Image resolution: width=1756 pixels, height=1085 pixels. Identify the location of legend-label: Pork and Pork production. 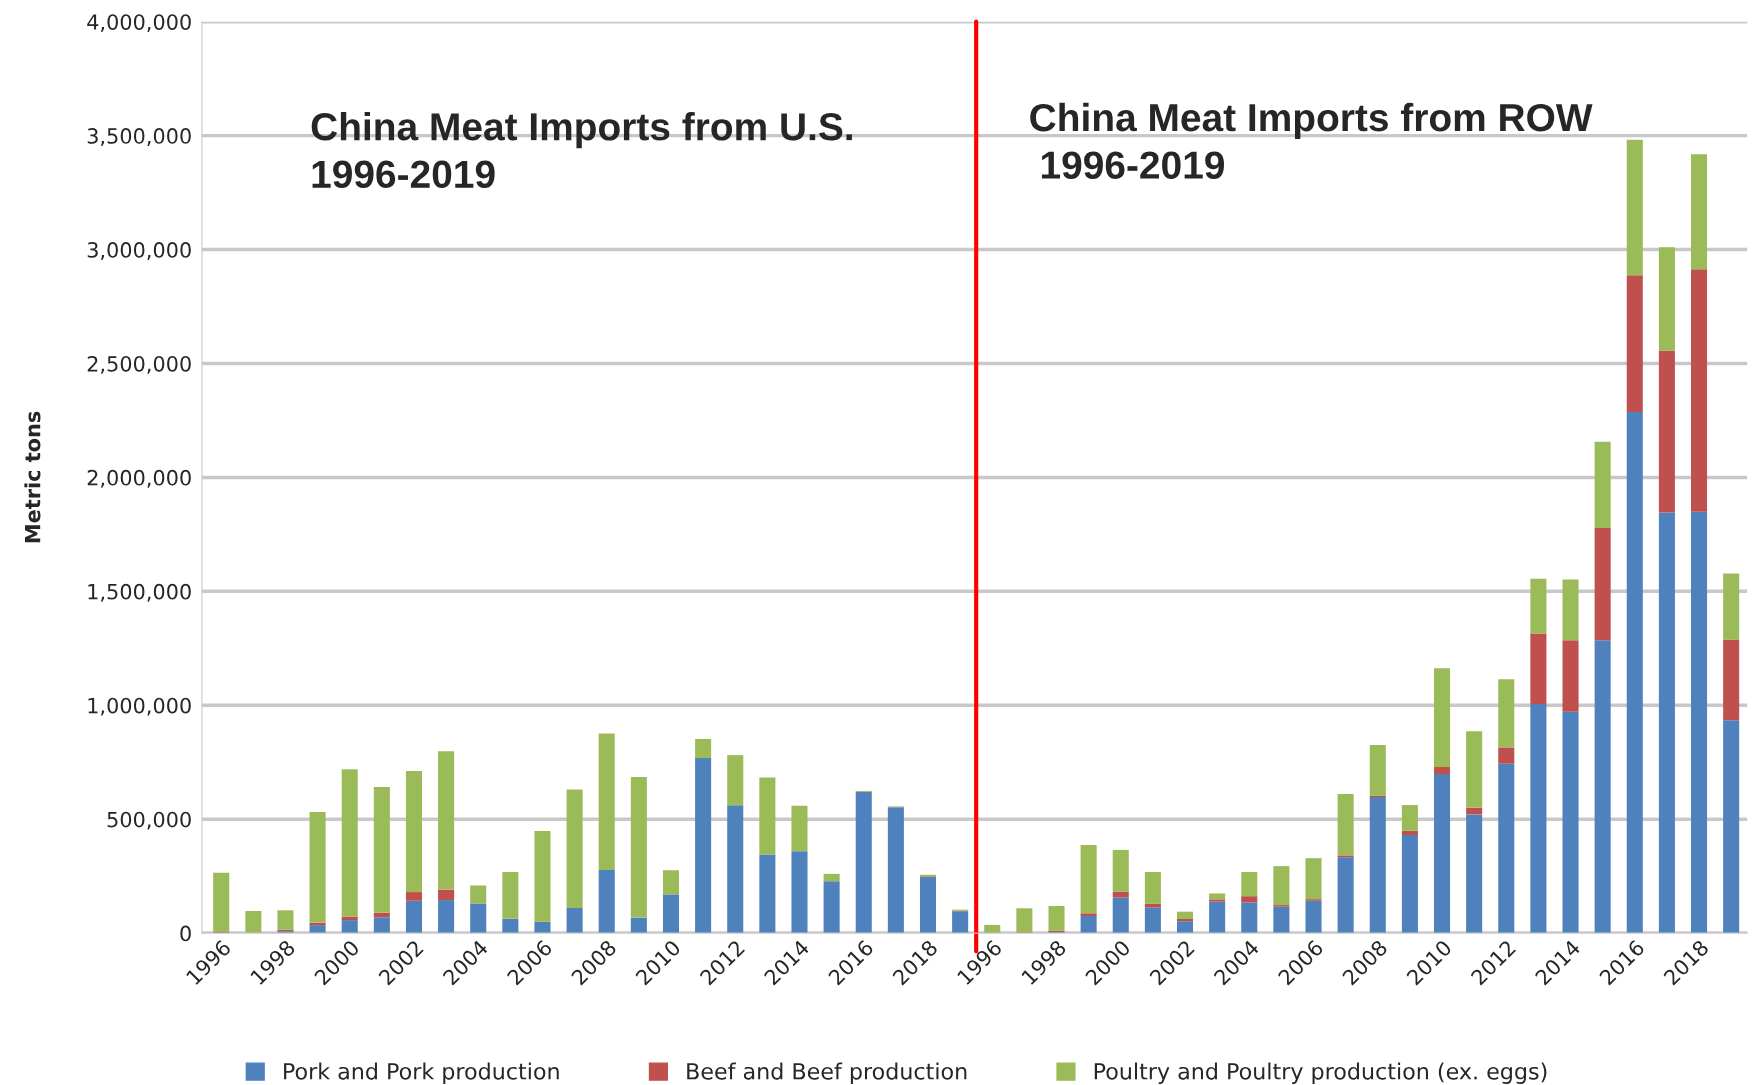
(421, 1073).